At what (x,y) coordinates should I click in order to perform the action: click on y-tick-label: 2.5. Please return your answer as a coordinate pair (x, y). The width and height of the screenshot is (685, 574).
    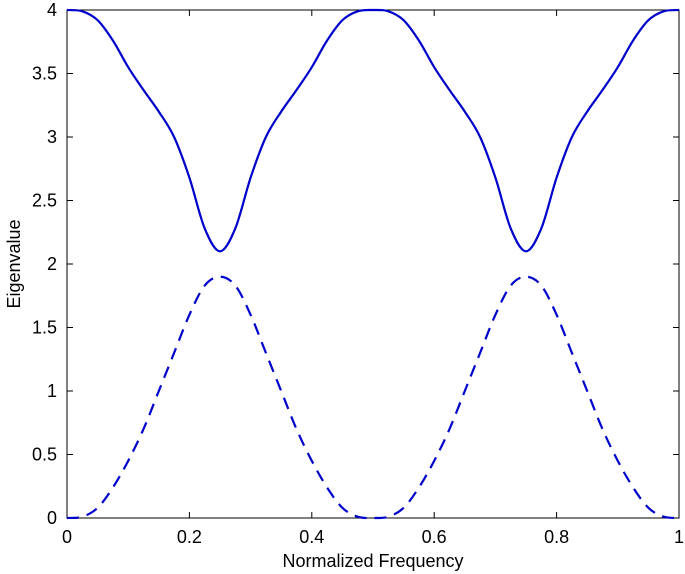
    Looking at the image, I should click on (44, 201).